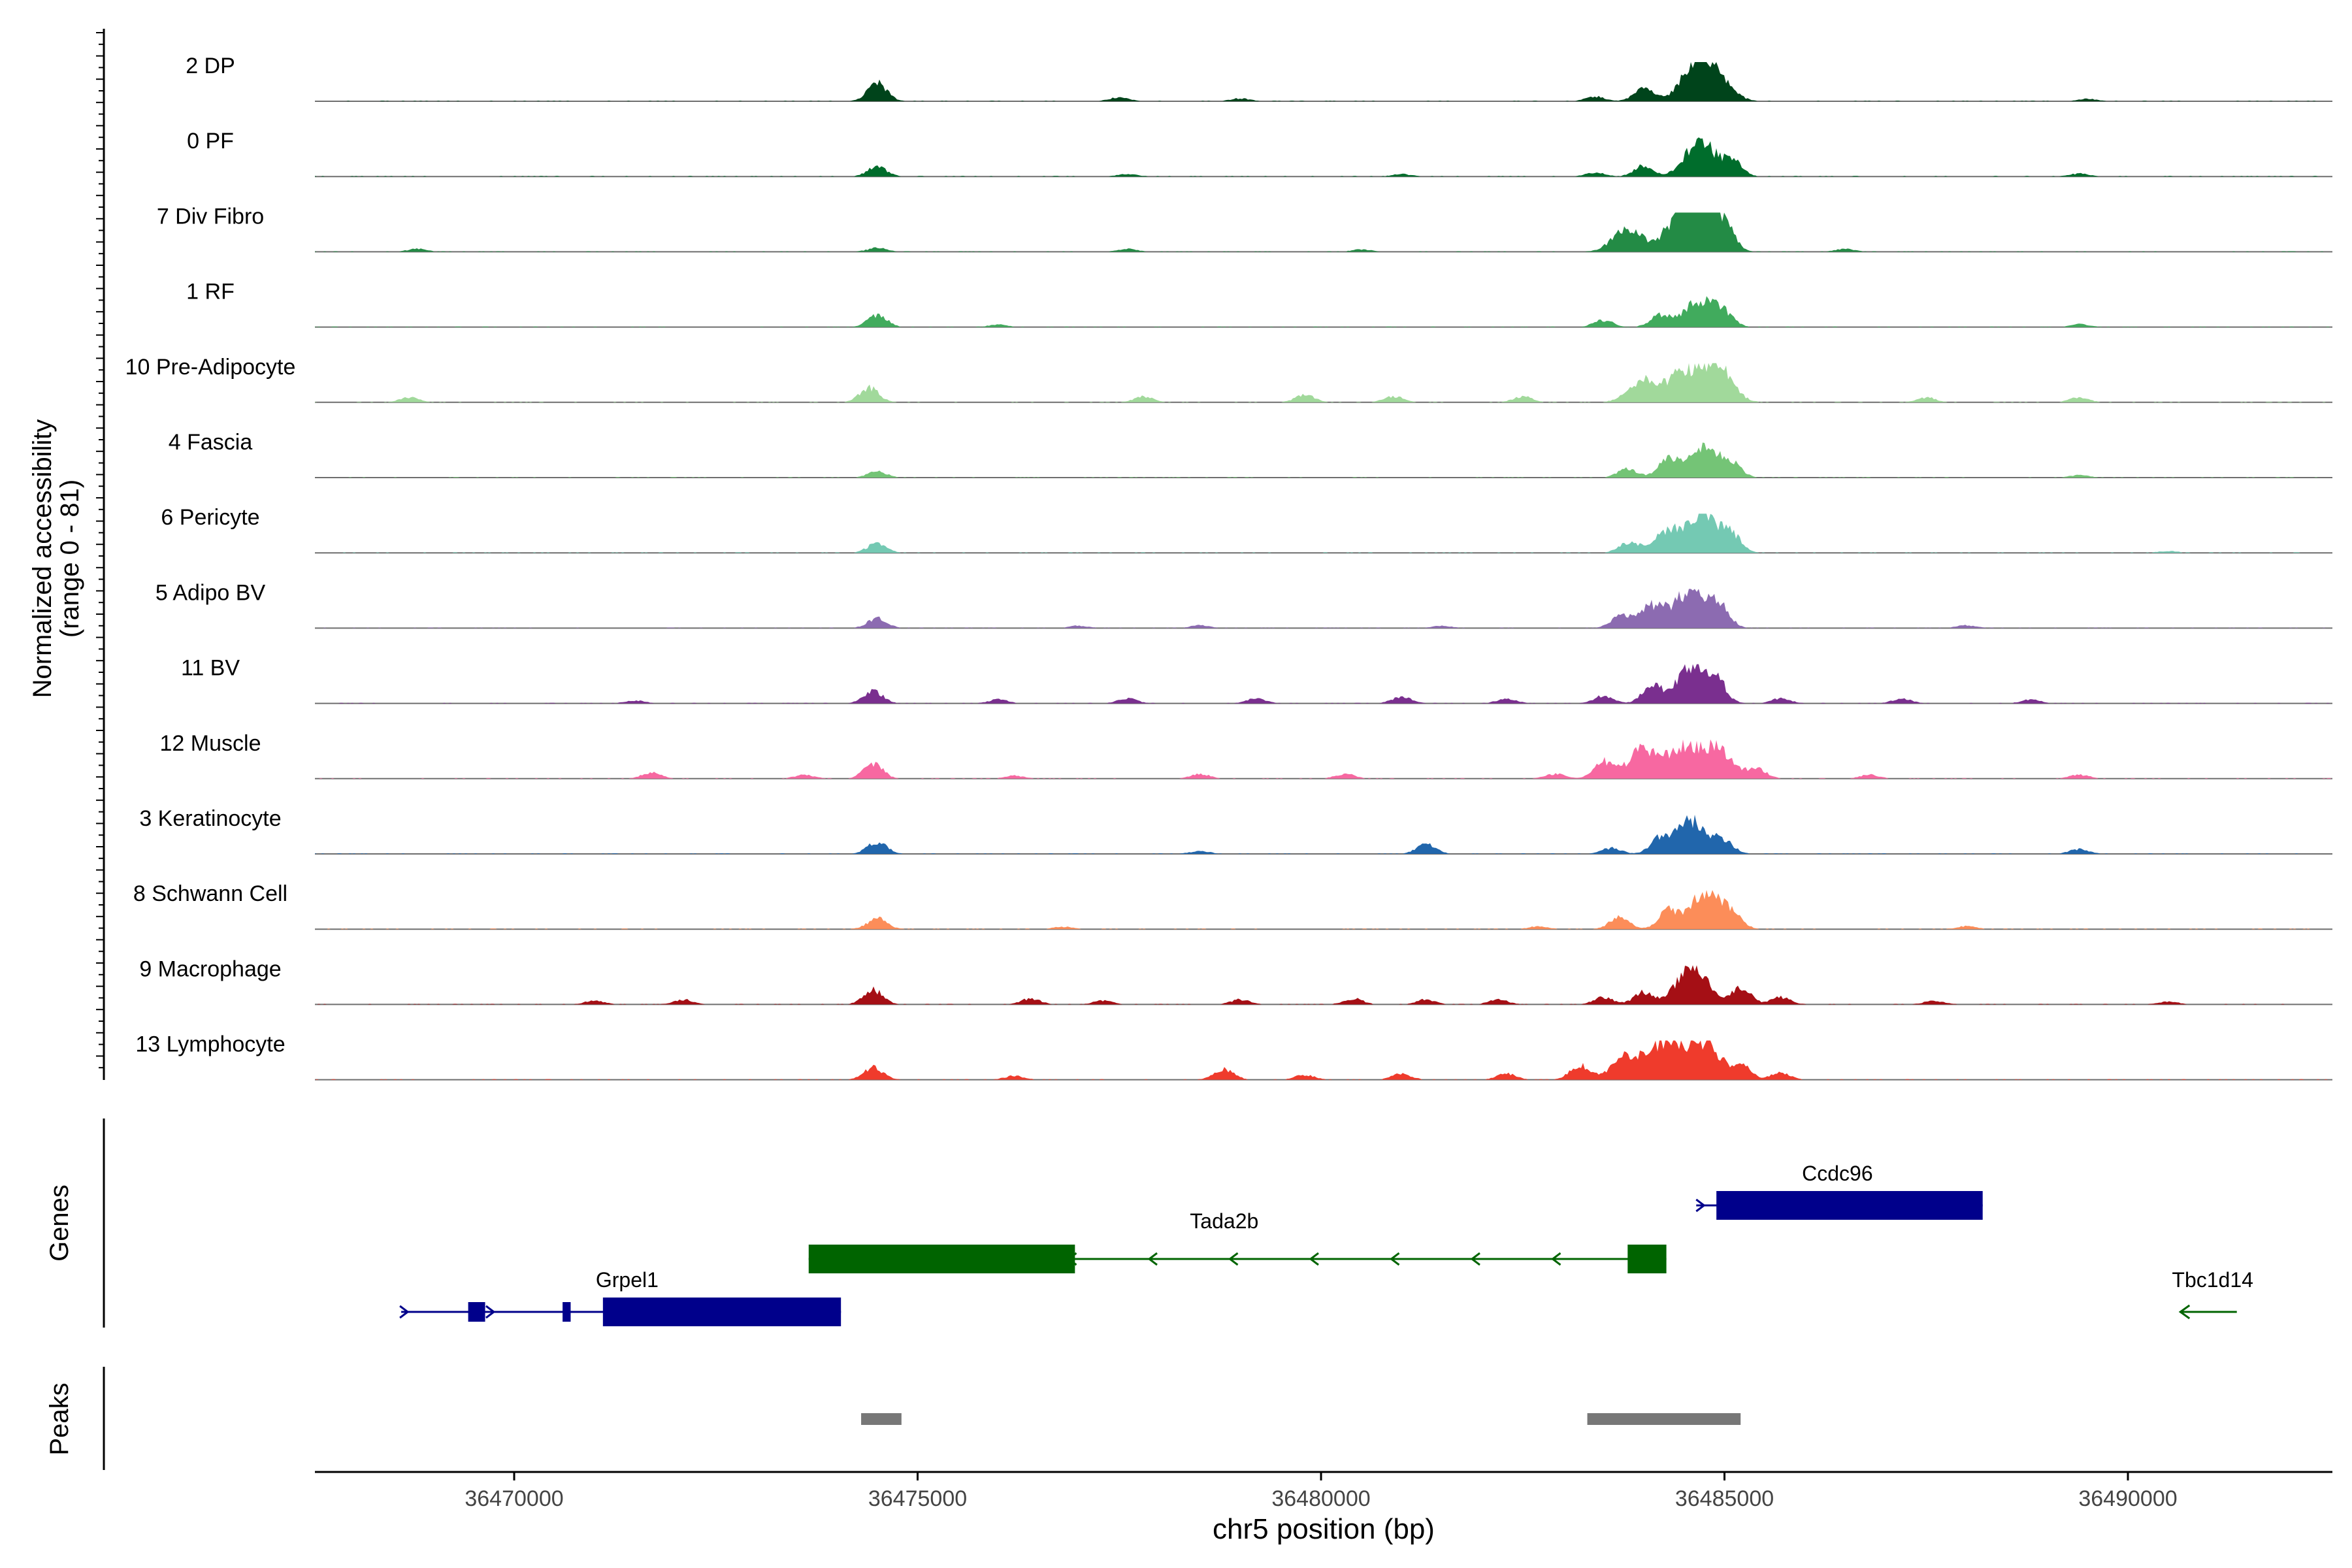 The height and width of the screenshot is (1568, 2352). I want to click on track-label: 4 Fascia, so click(211, 442).